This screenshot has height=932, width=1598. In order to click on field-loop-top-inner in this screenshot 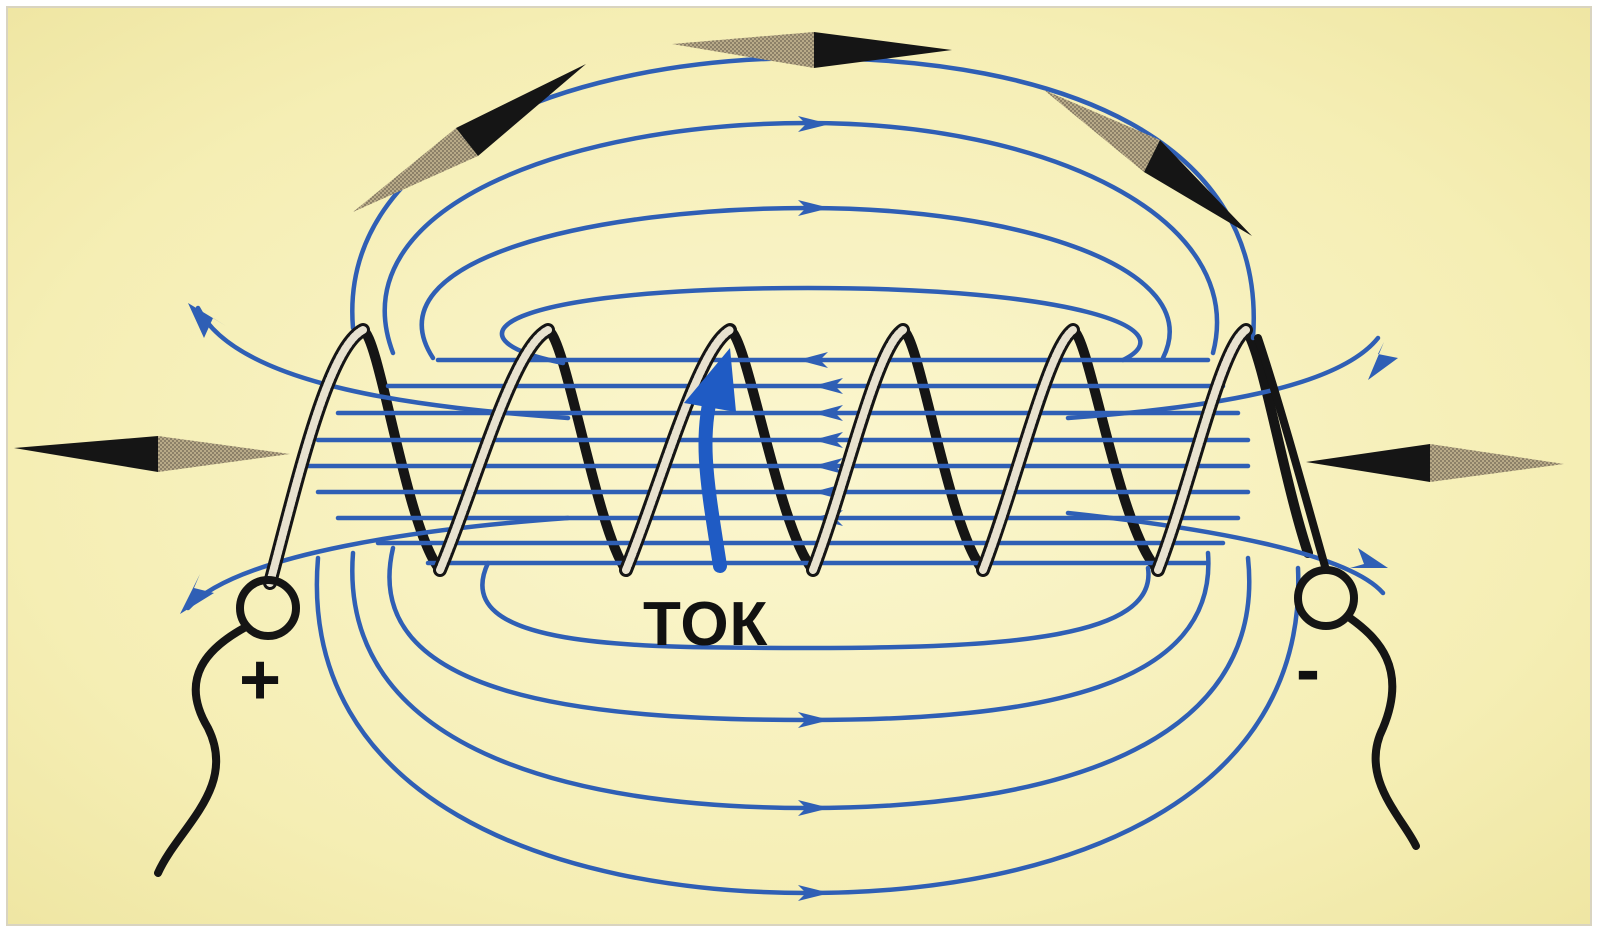, I will do `click(821, 325)`.